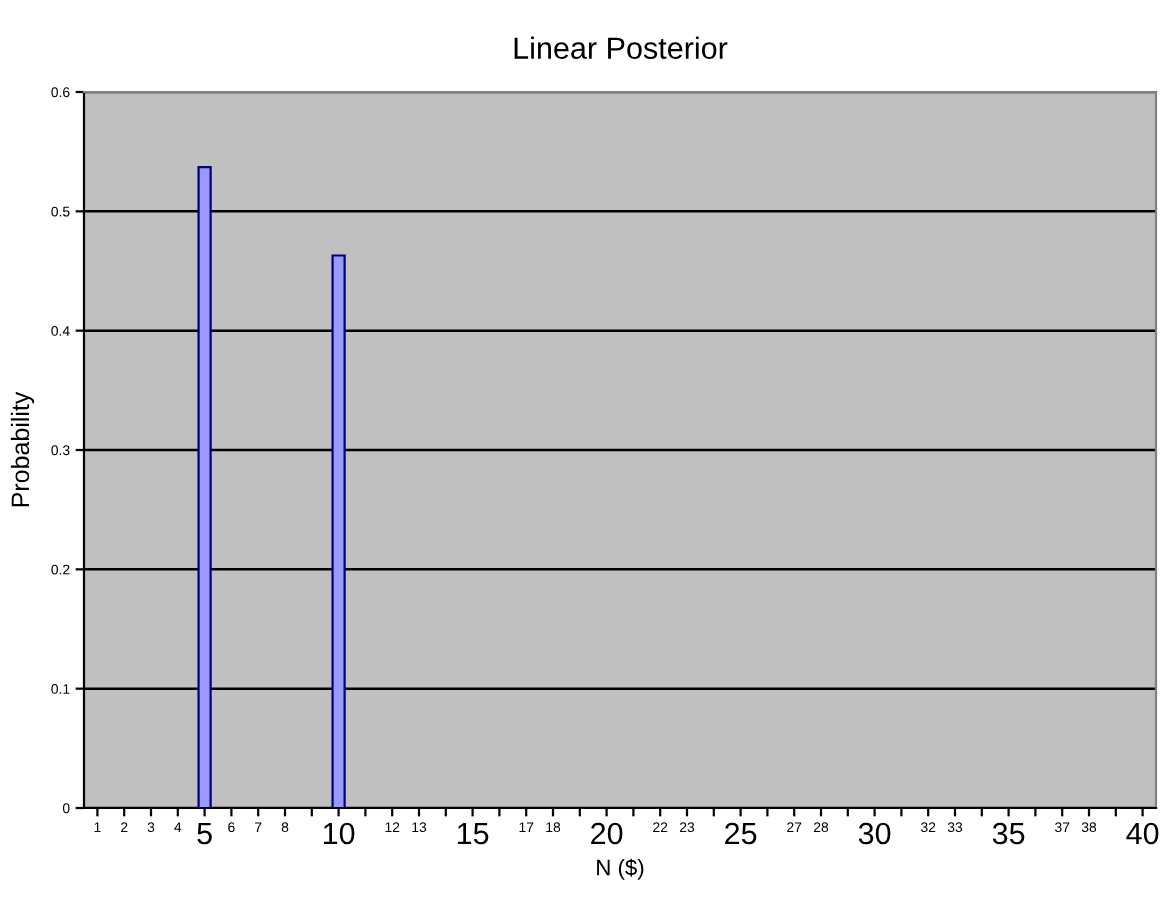  Describe the element at coordinates (621, 47) in the screenshot. I see `chart-title: Linear Posterior` at that location.